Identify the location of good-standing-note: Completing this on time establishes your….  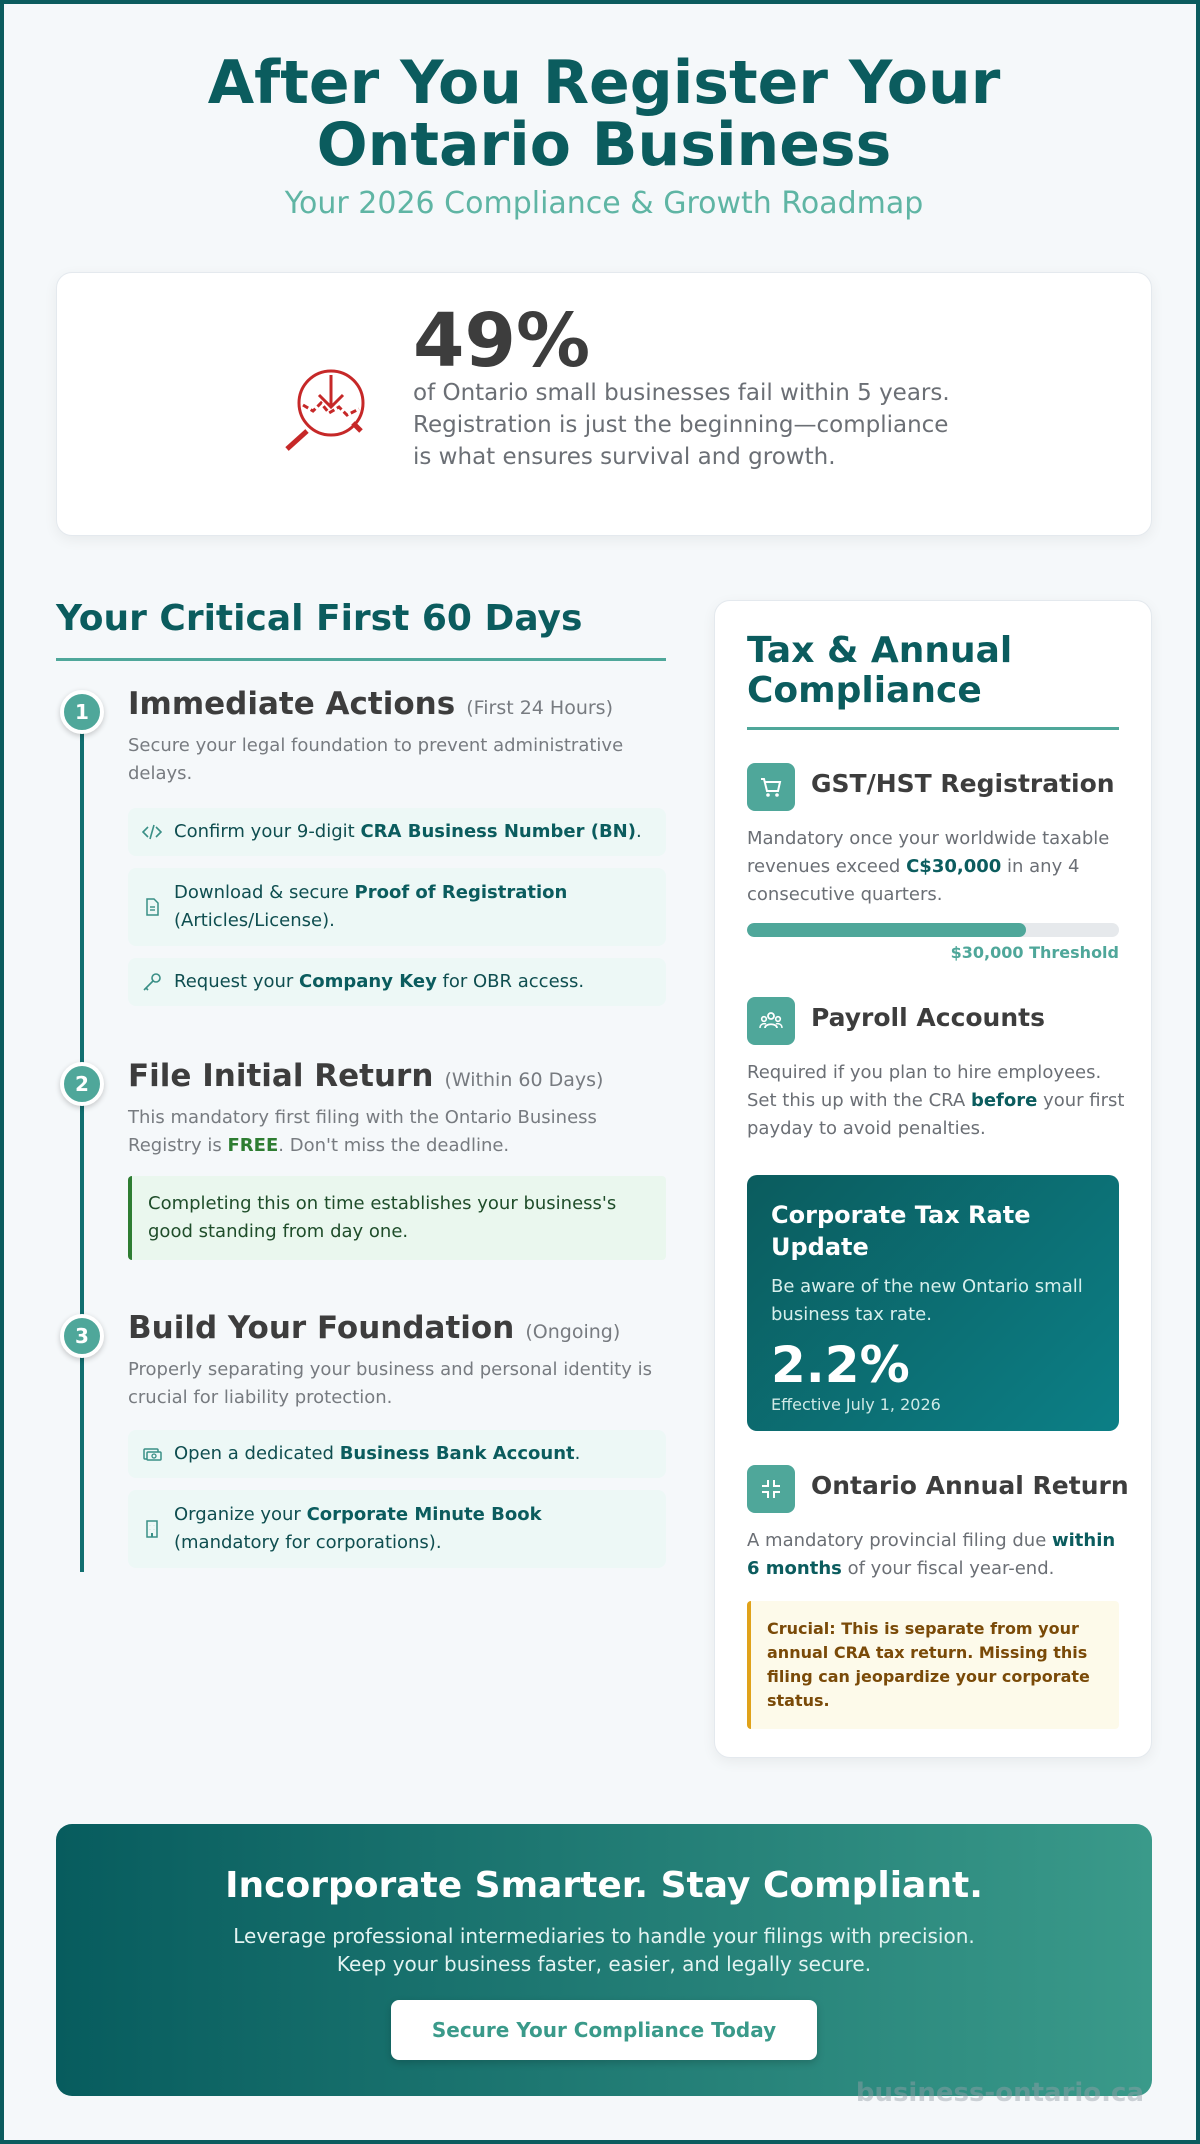
(397, 1218).